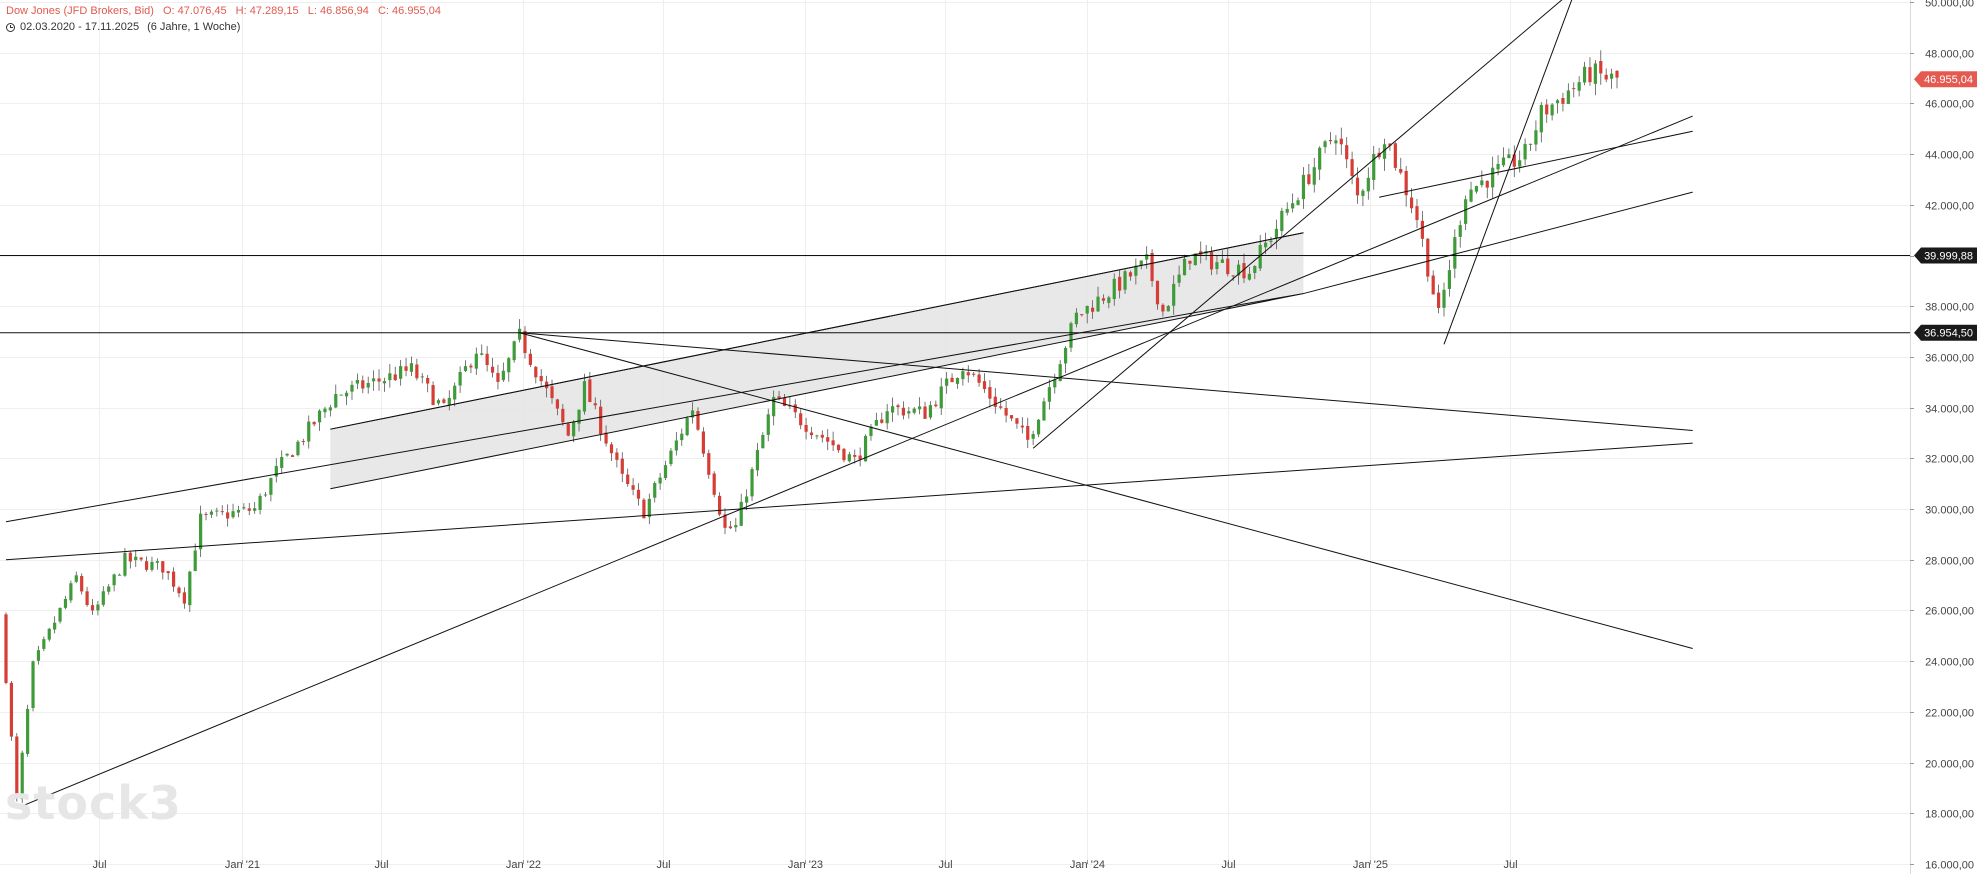 Image resolution: width=1979 pixels, height=874 pixels. I want to click on clock-icon, so click(10, 27).